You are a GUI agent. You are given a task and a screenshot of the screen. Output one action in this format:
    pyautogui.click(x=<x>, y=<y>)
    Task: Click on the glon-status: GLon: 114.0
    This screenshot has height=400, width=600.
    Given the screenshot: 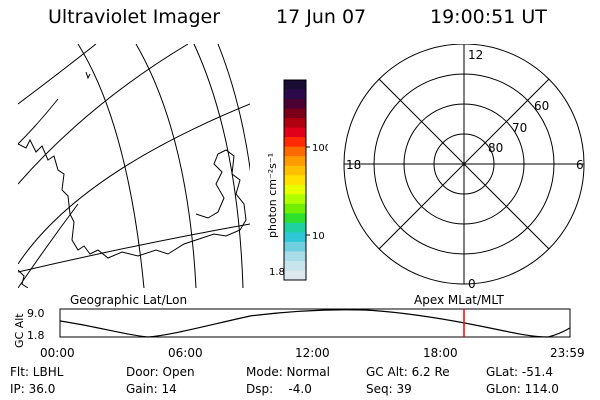 What is the action you would take?
    pyautogui.click(x=522, y=389)
    